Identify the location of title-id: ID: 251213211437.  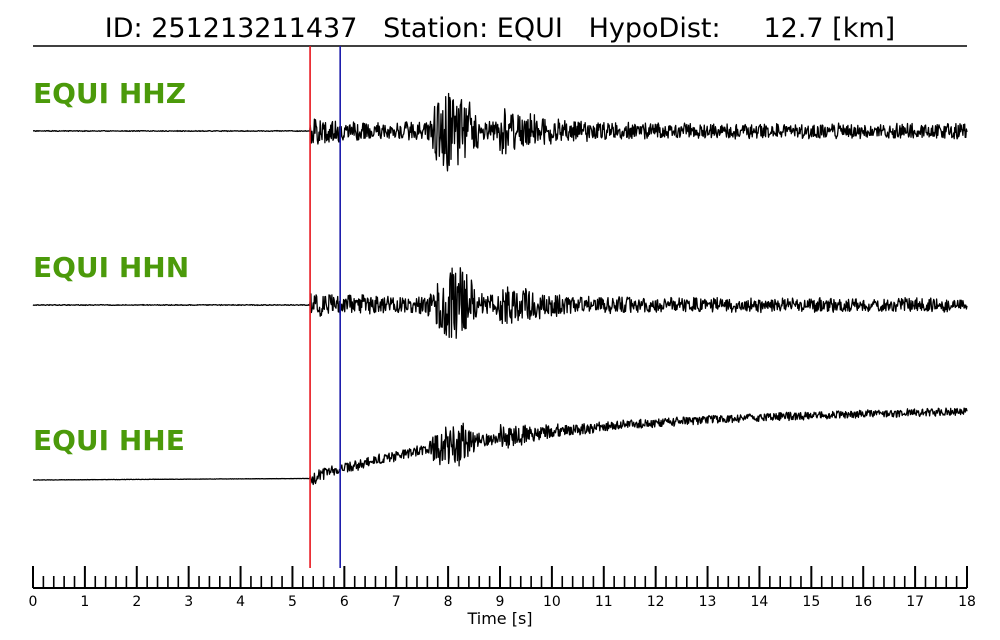
(231, 28).